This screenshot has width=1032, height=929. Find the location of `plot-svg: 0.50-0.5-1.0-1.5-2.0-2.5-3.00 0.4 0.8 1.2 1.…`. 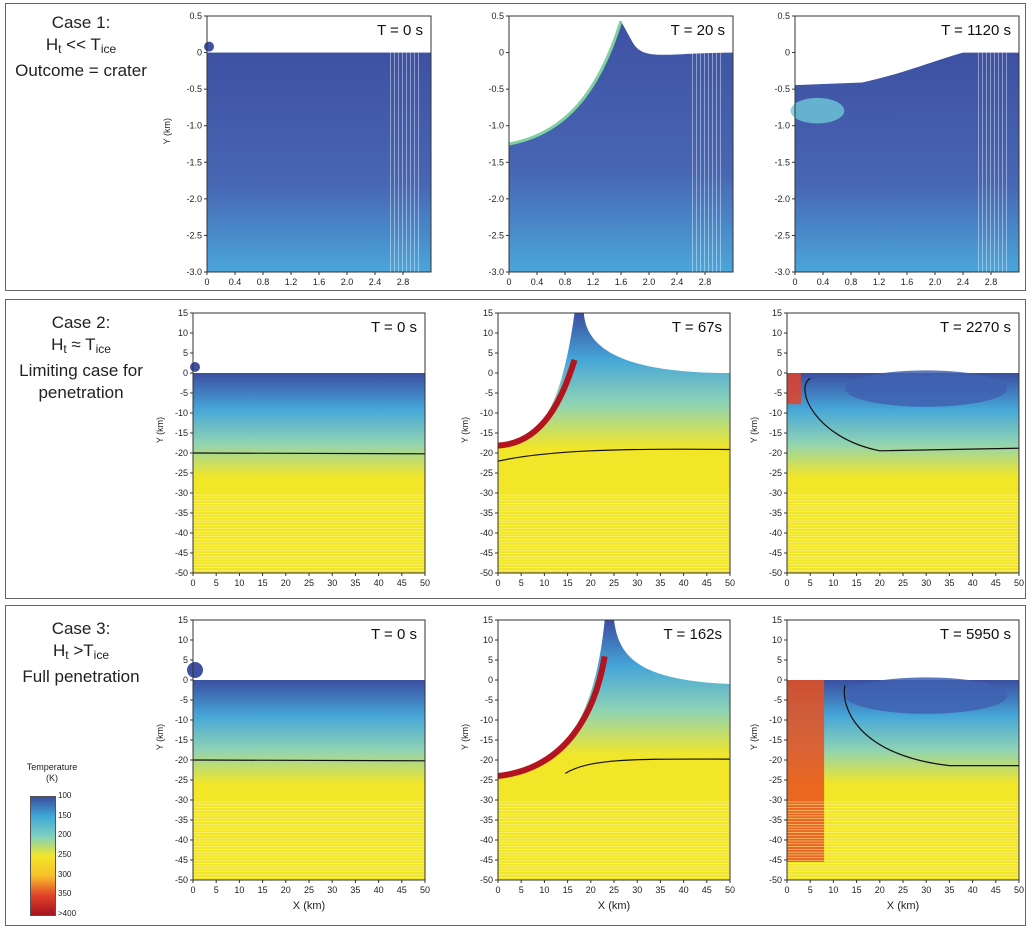

plot-svg: 0.50-0.5-1.0-1.5-2.0-2.5-3.00 0.4 0.8 1.2 1.… is located at coordinates (297, 149).